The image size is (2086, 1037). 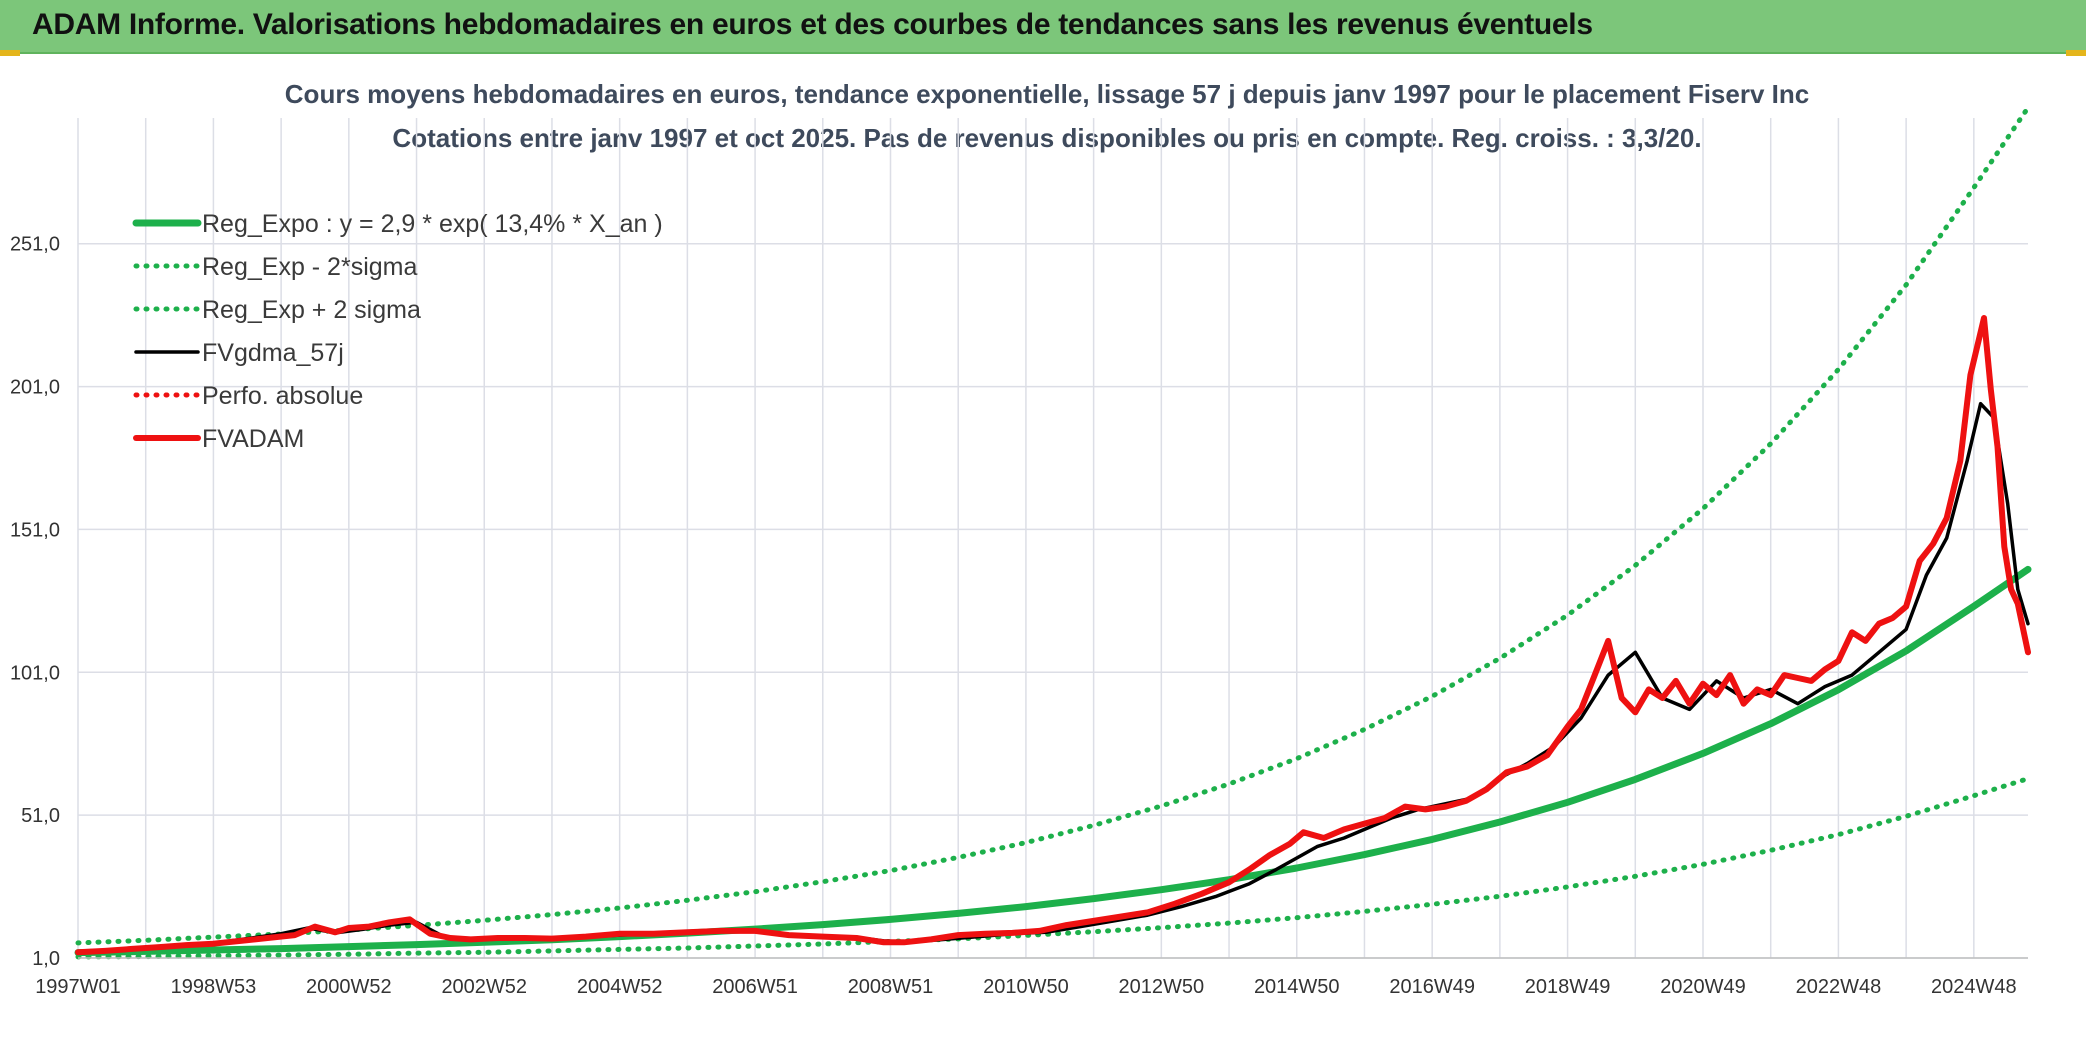 What do you see at coordinates (620, 987) in the screenshot?
I see `x-tick-label: 2004W52` at bounding box center [620, 987].